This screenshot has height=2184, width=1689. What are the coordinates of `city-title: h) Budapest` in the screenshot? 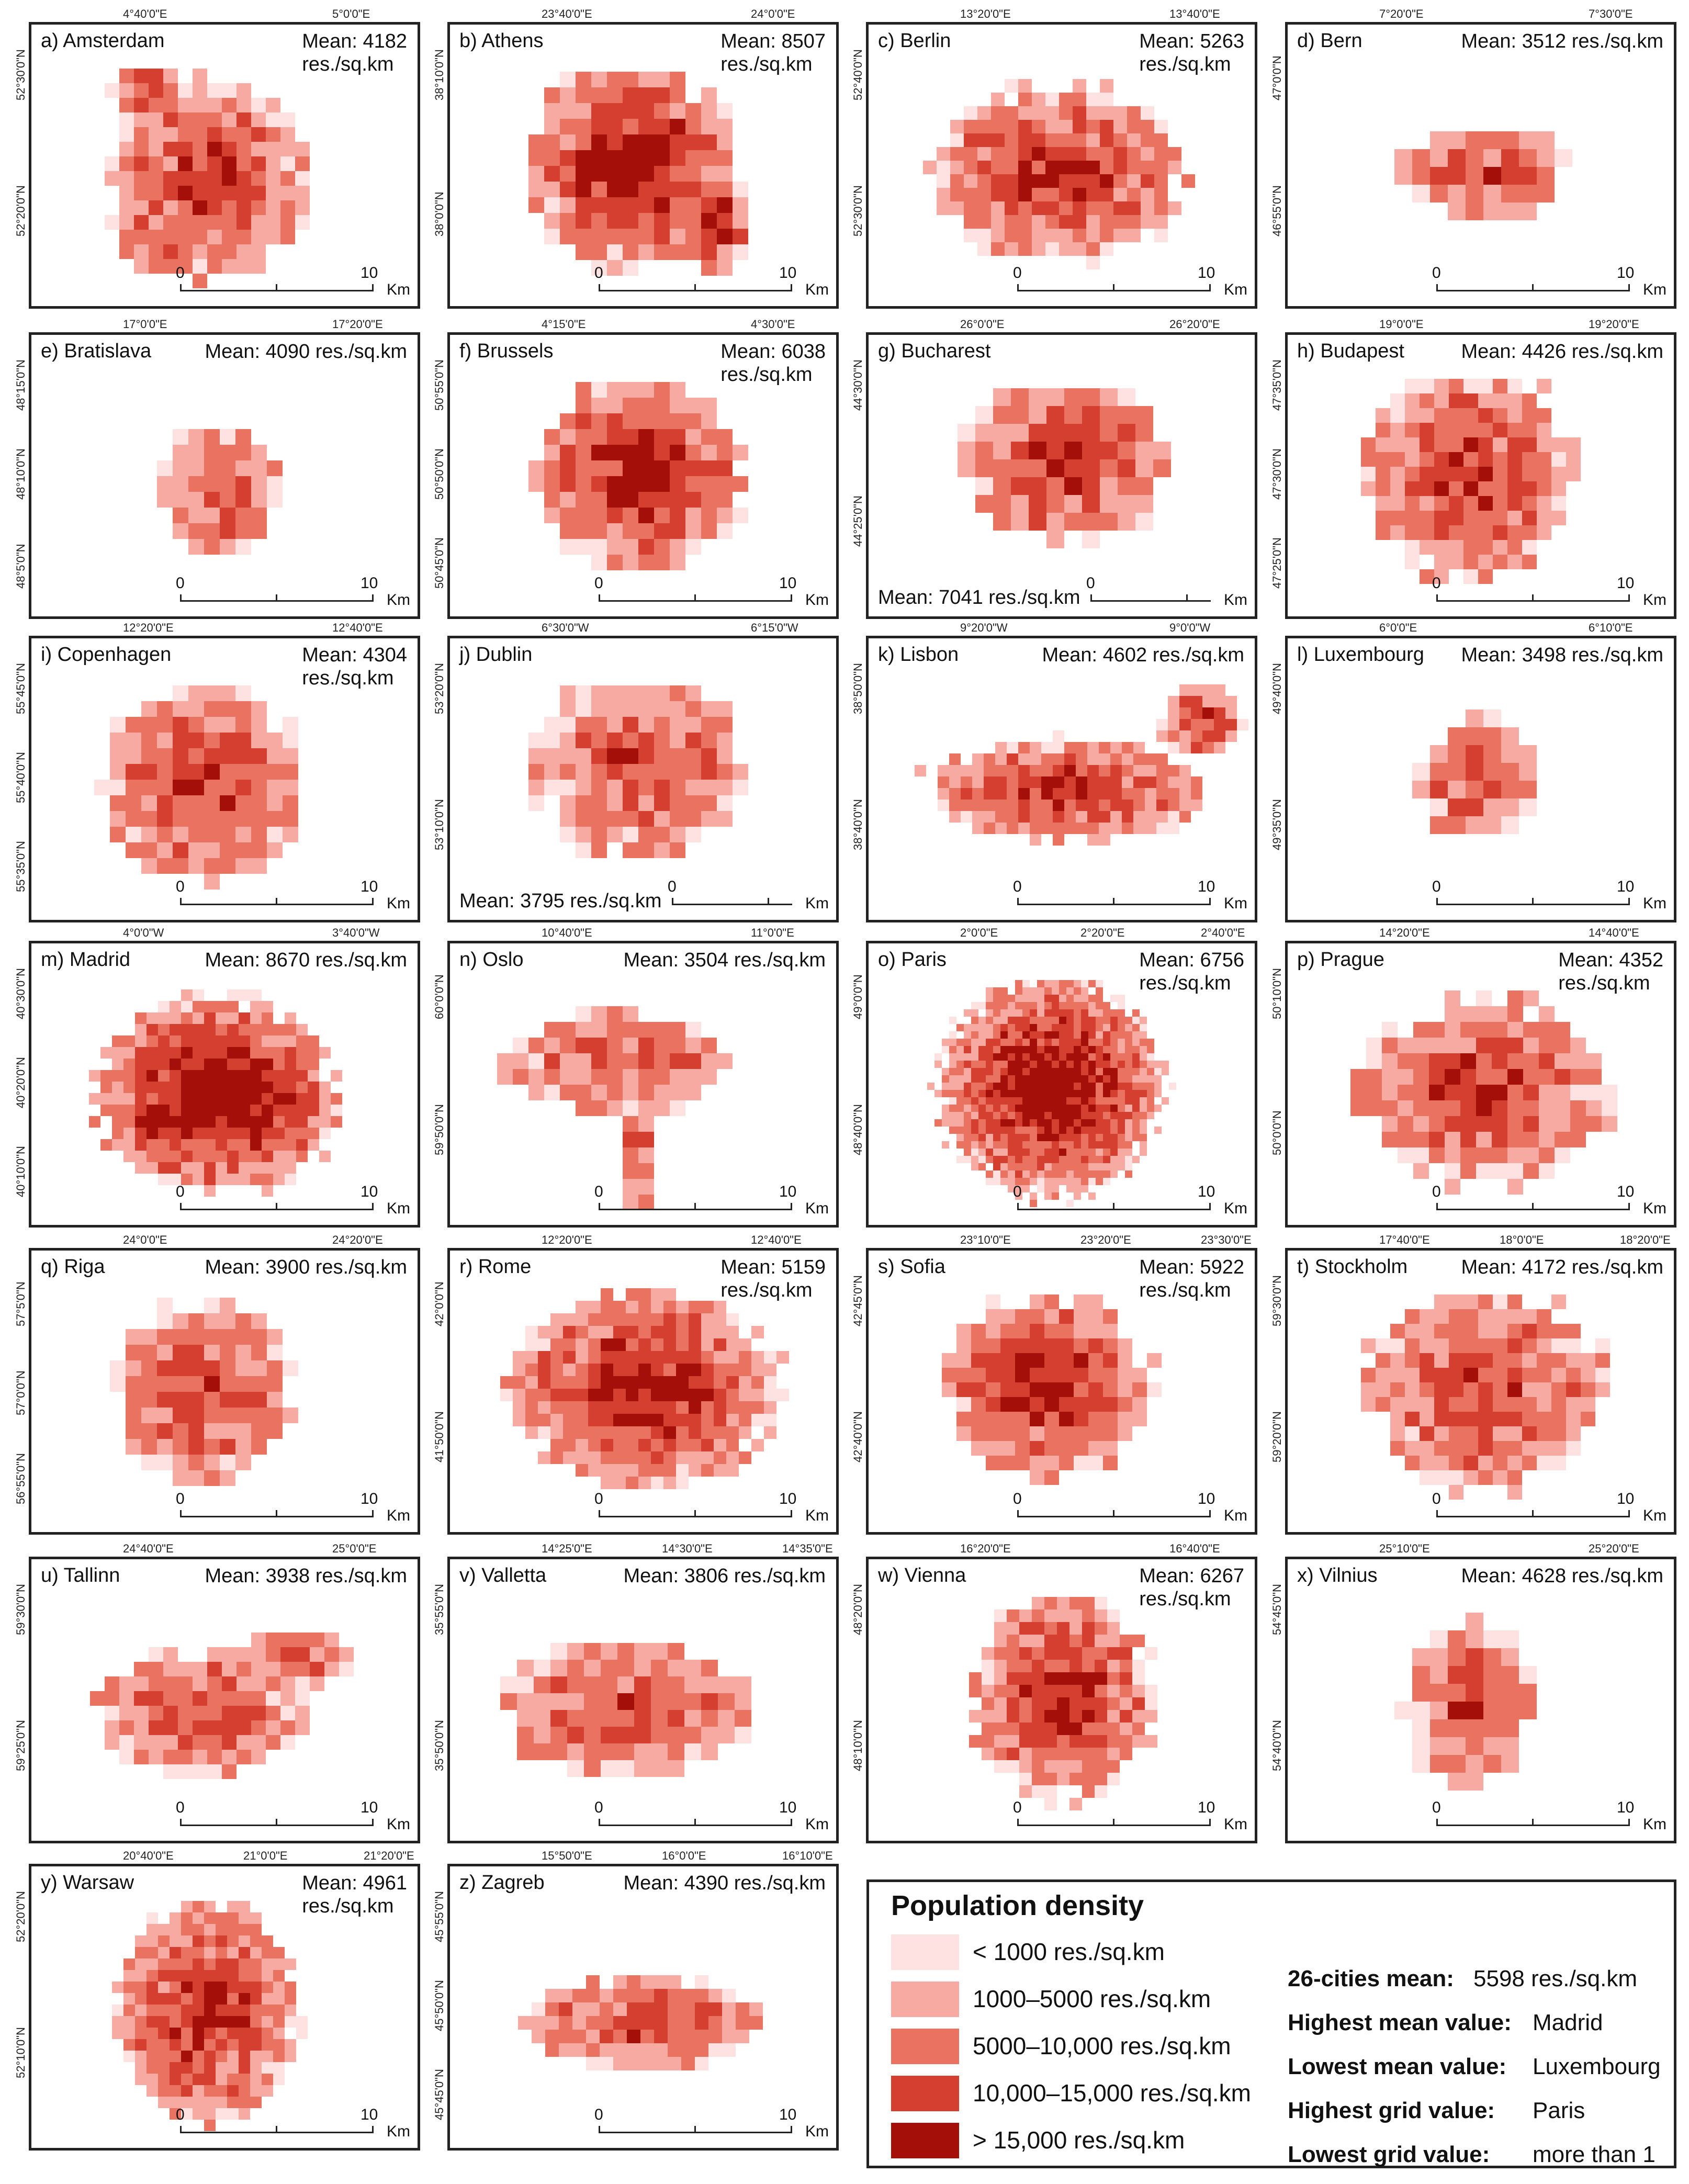 It's located at (1351, 351).